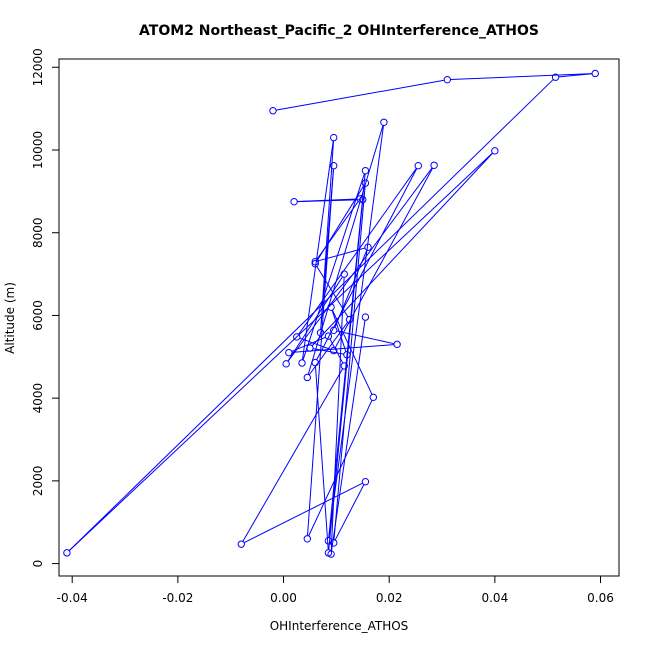  I want to click on y-tick-label: 8000, so click(38, 232).